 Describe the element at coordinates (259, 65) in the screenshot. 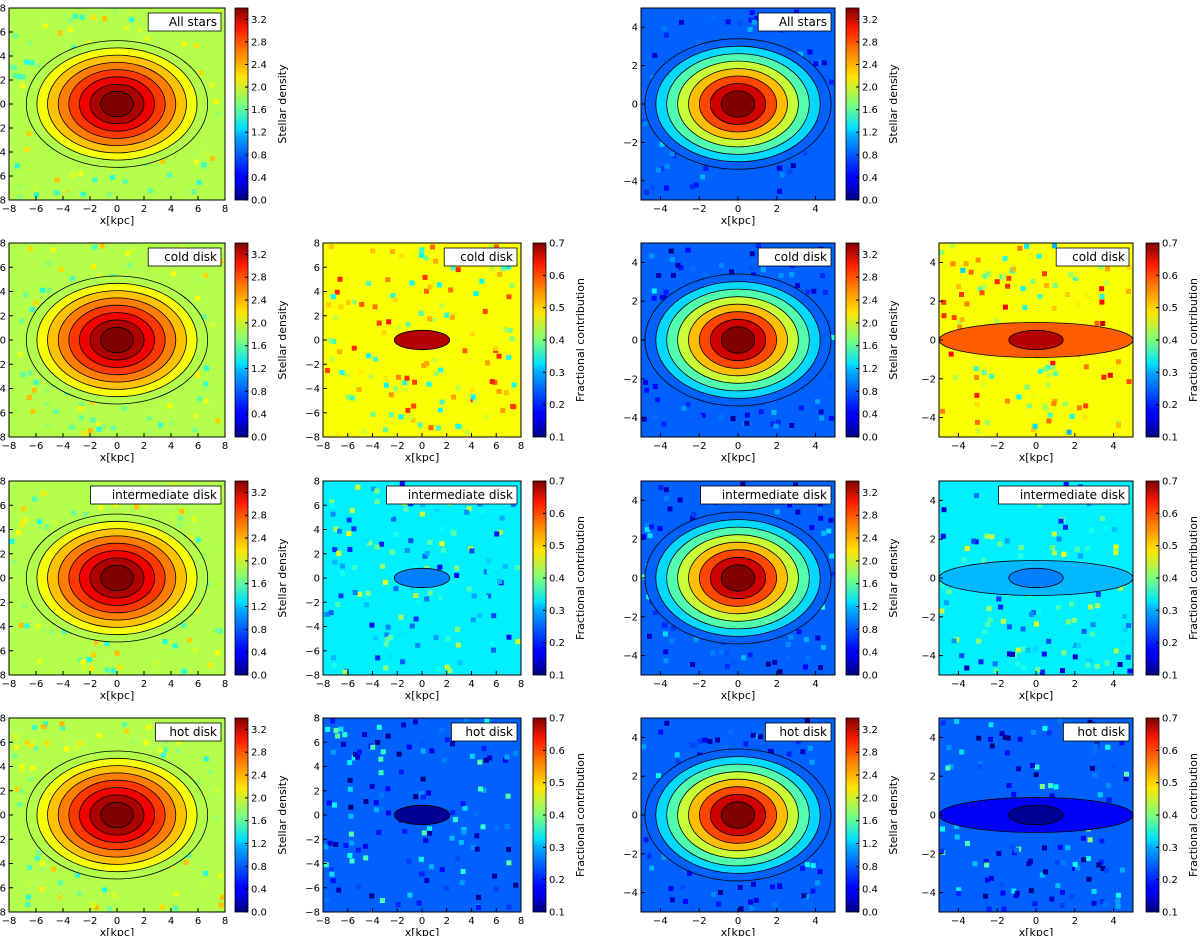

I see `colorbar-tick-label: 2.4` at that location.